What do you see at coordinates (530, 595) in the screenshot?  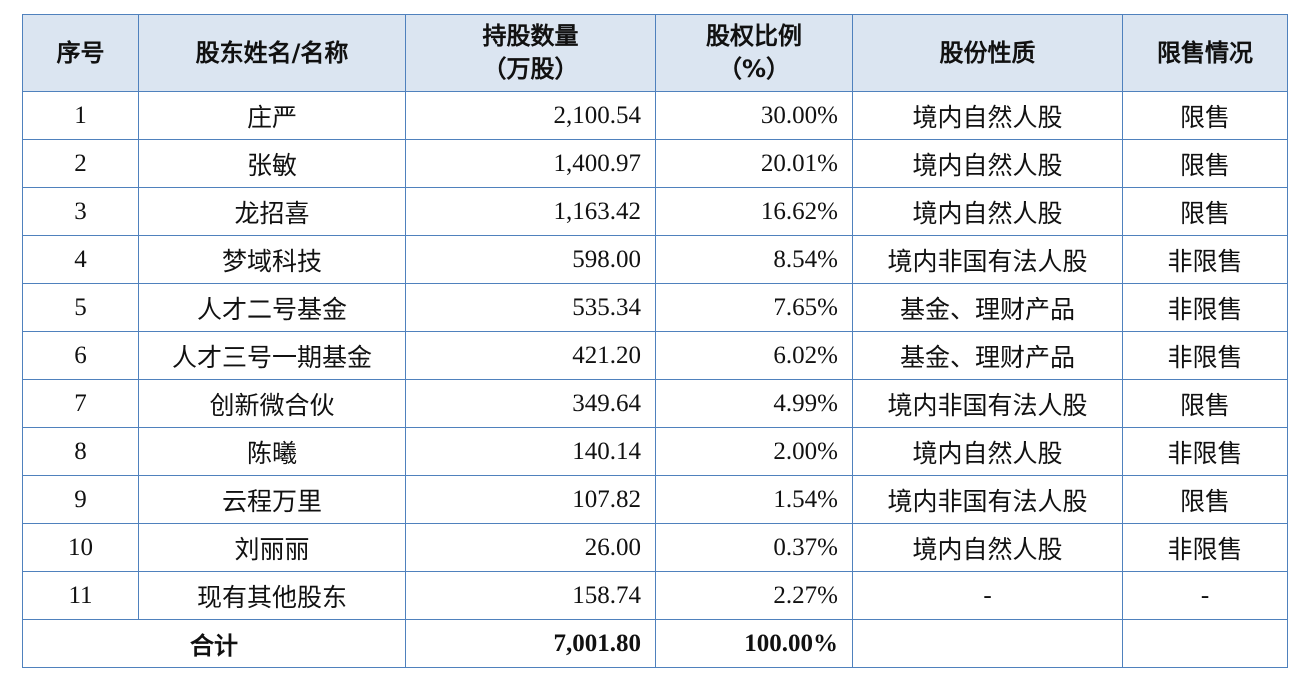 I see `share-count: 158.74` at bounding box center [530, 595].